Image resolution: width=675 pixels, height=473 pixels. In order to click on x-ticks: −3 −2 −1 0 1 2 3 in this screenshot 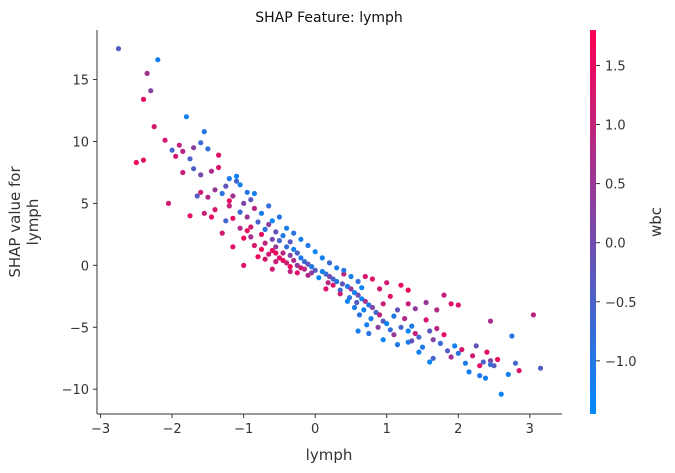, I will do `click(312, 425)`.